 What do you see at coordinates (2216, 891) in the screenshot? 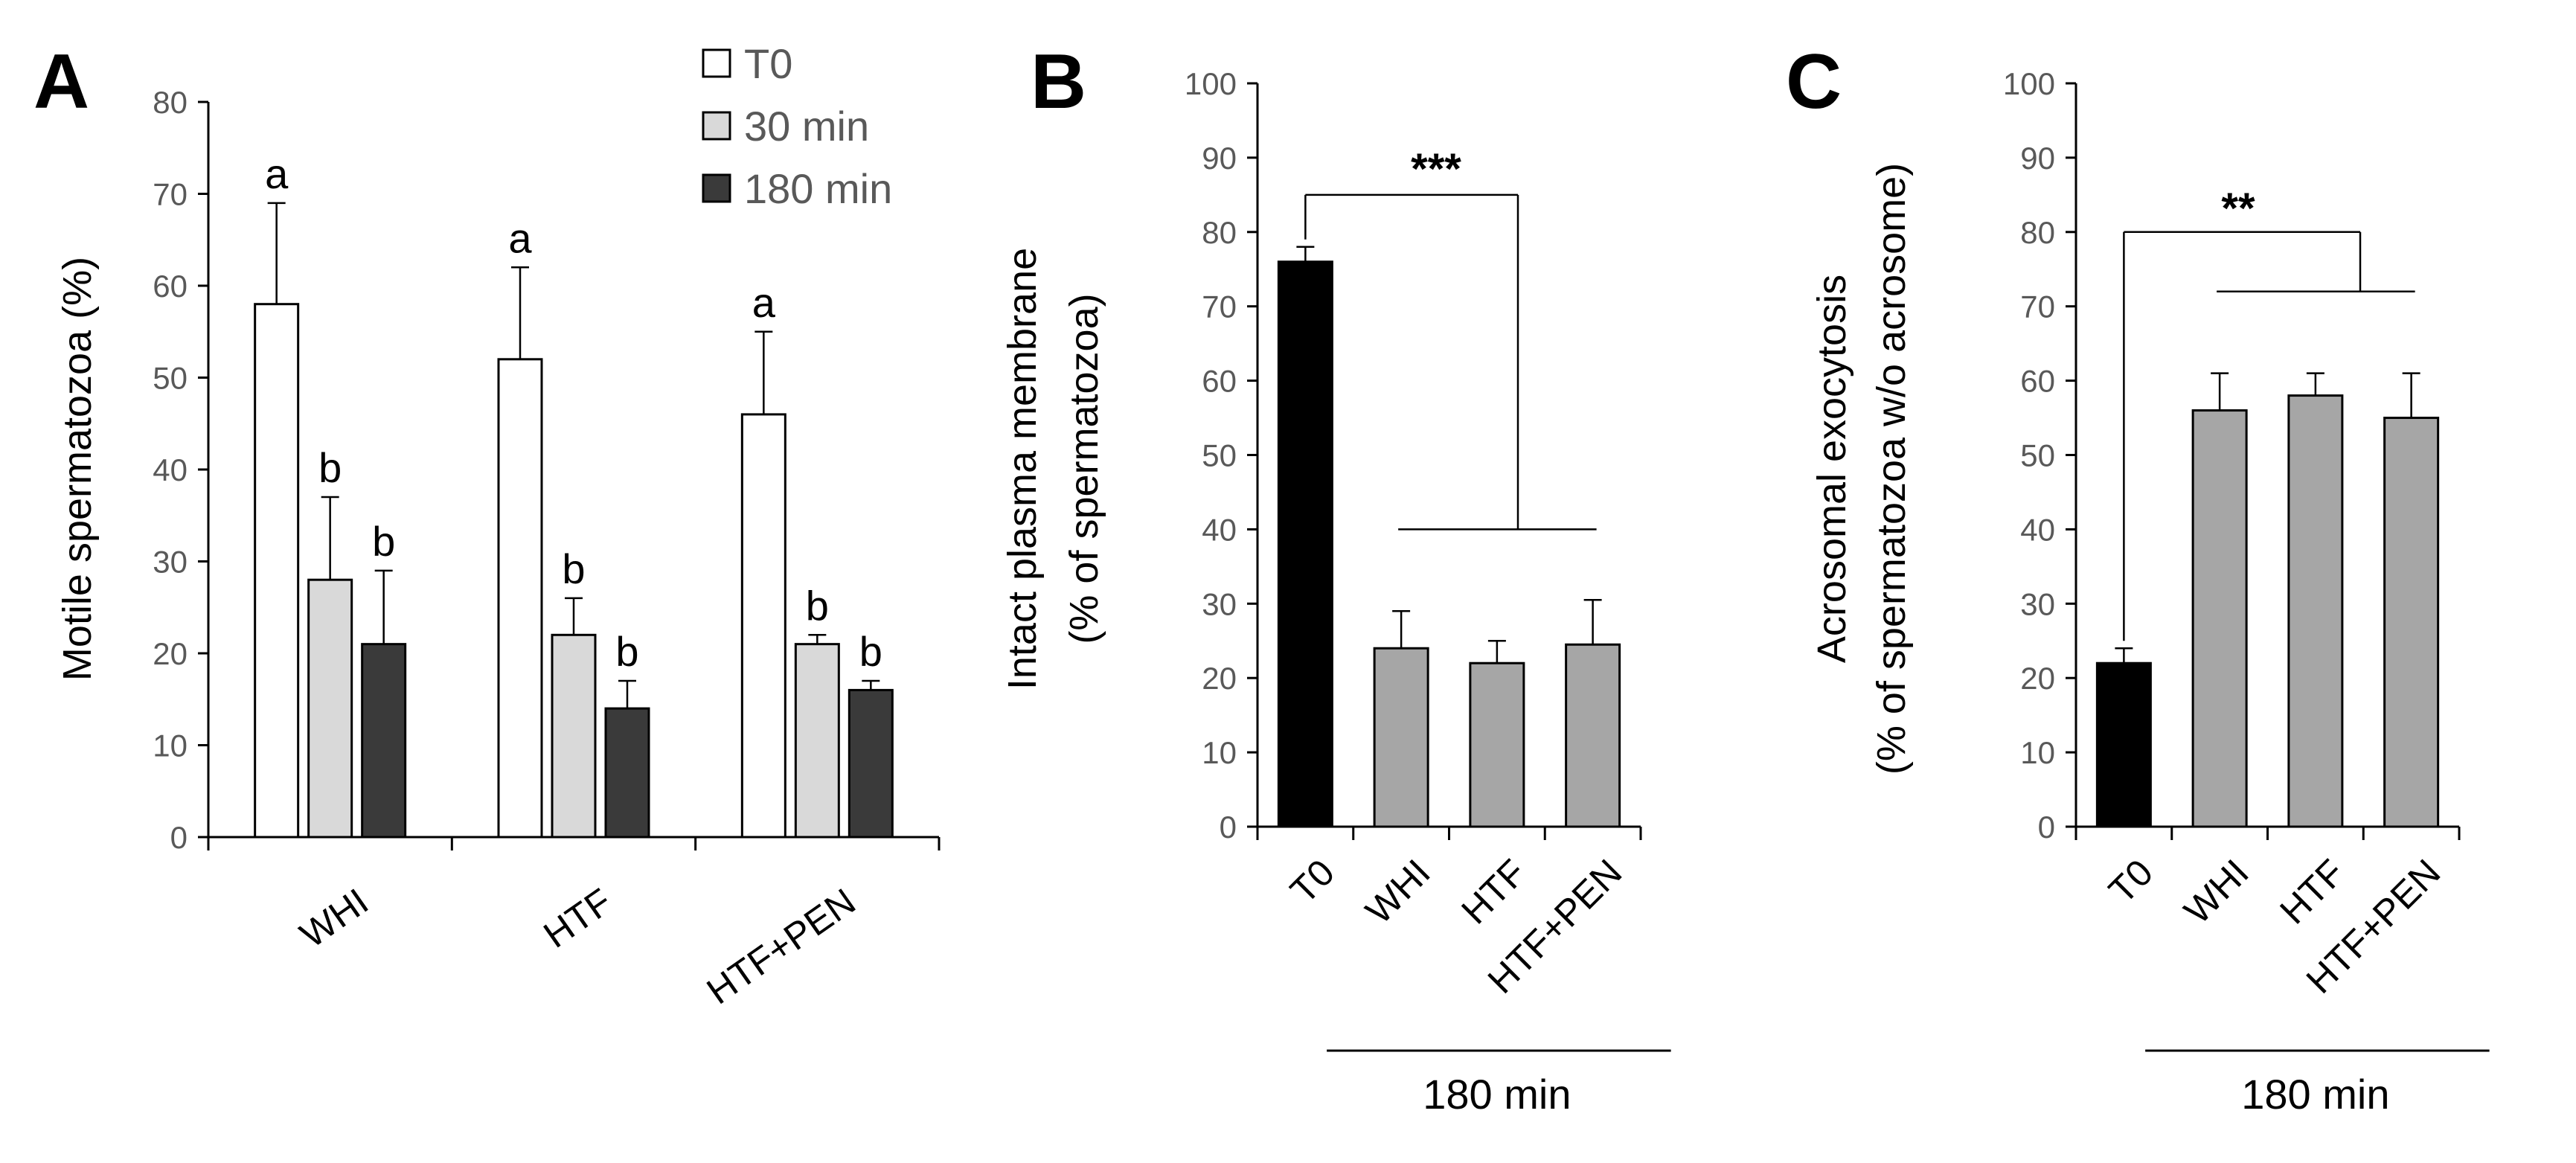
I see `panel-c-category-label: WHI` at bounding box center [2216, 891].